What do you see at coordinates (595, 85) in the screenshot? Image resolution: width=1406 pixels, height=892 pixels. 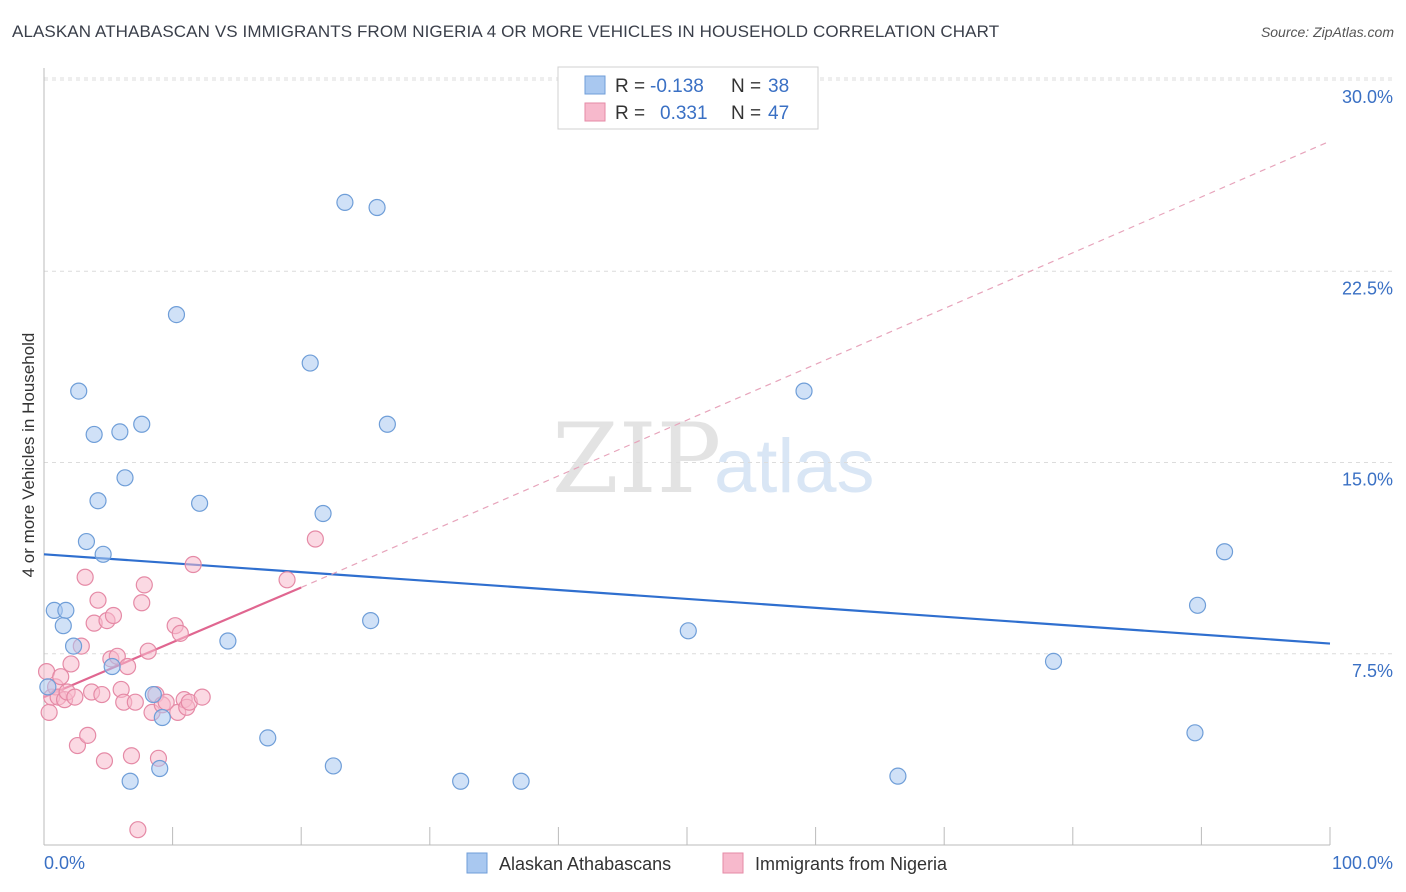 I see `legend-swatch-athabascan` at bounding box center [595, 85].